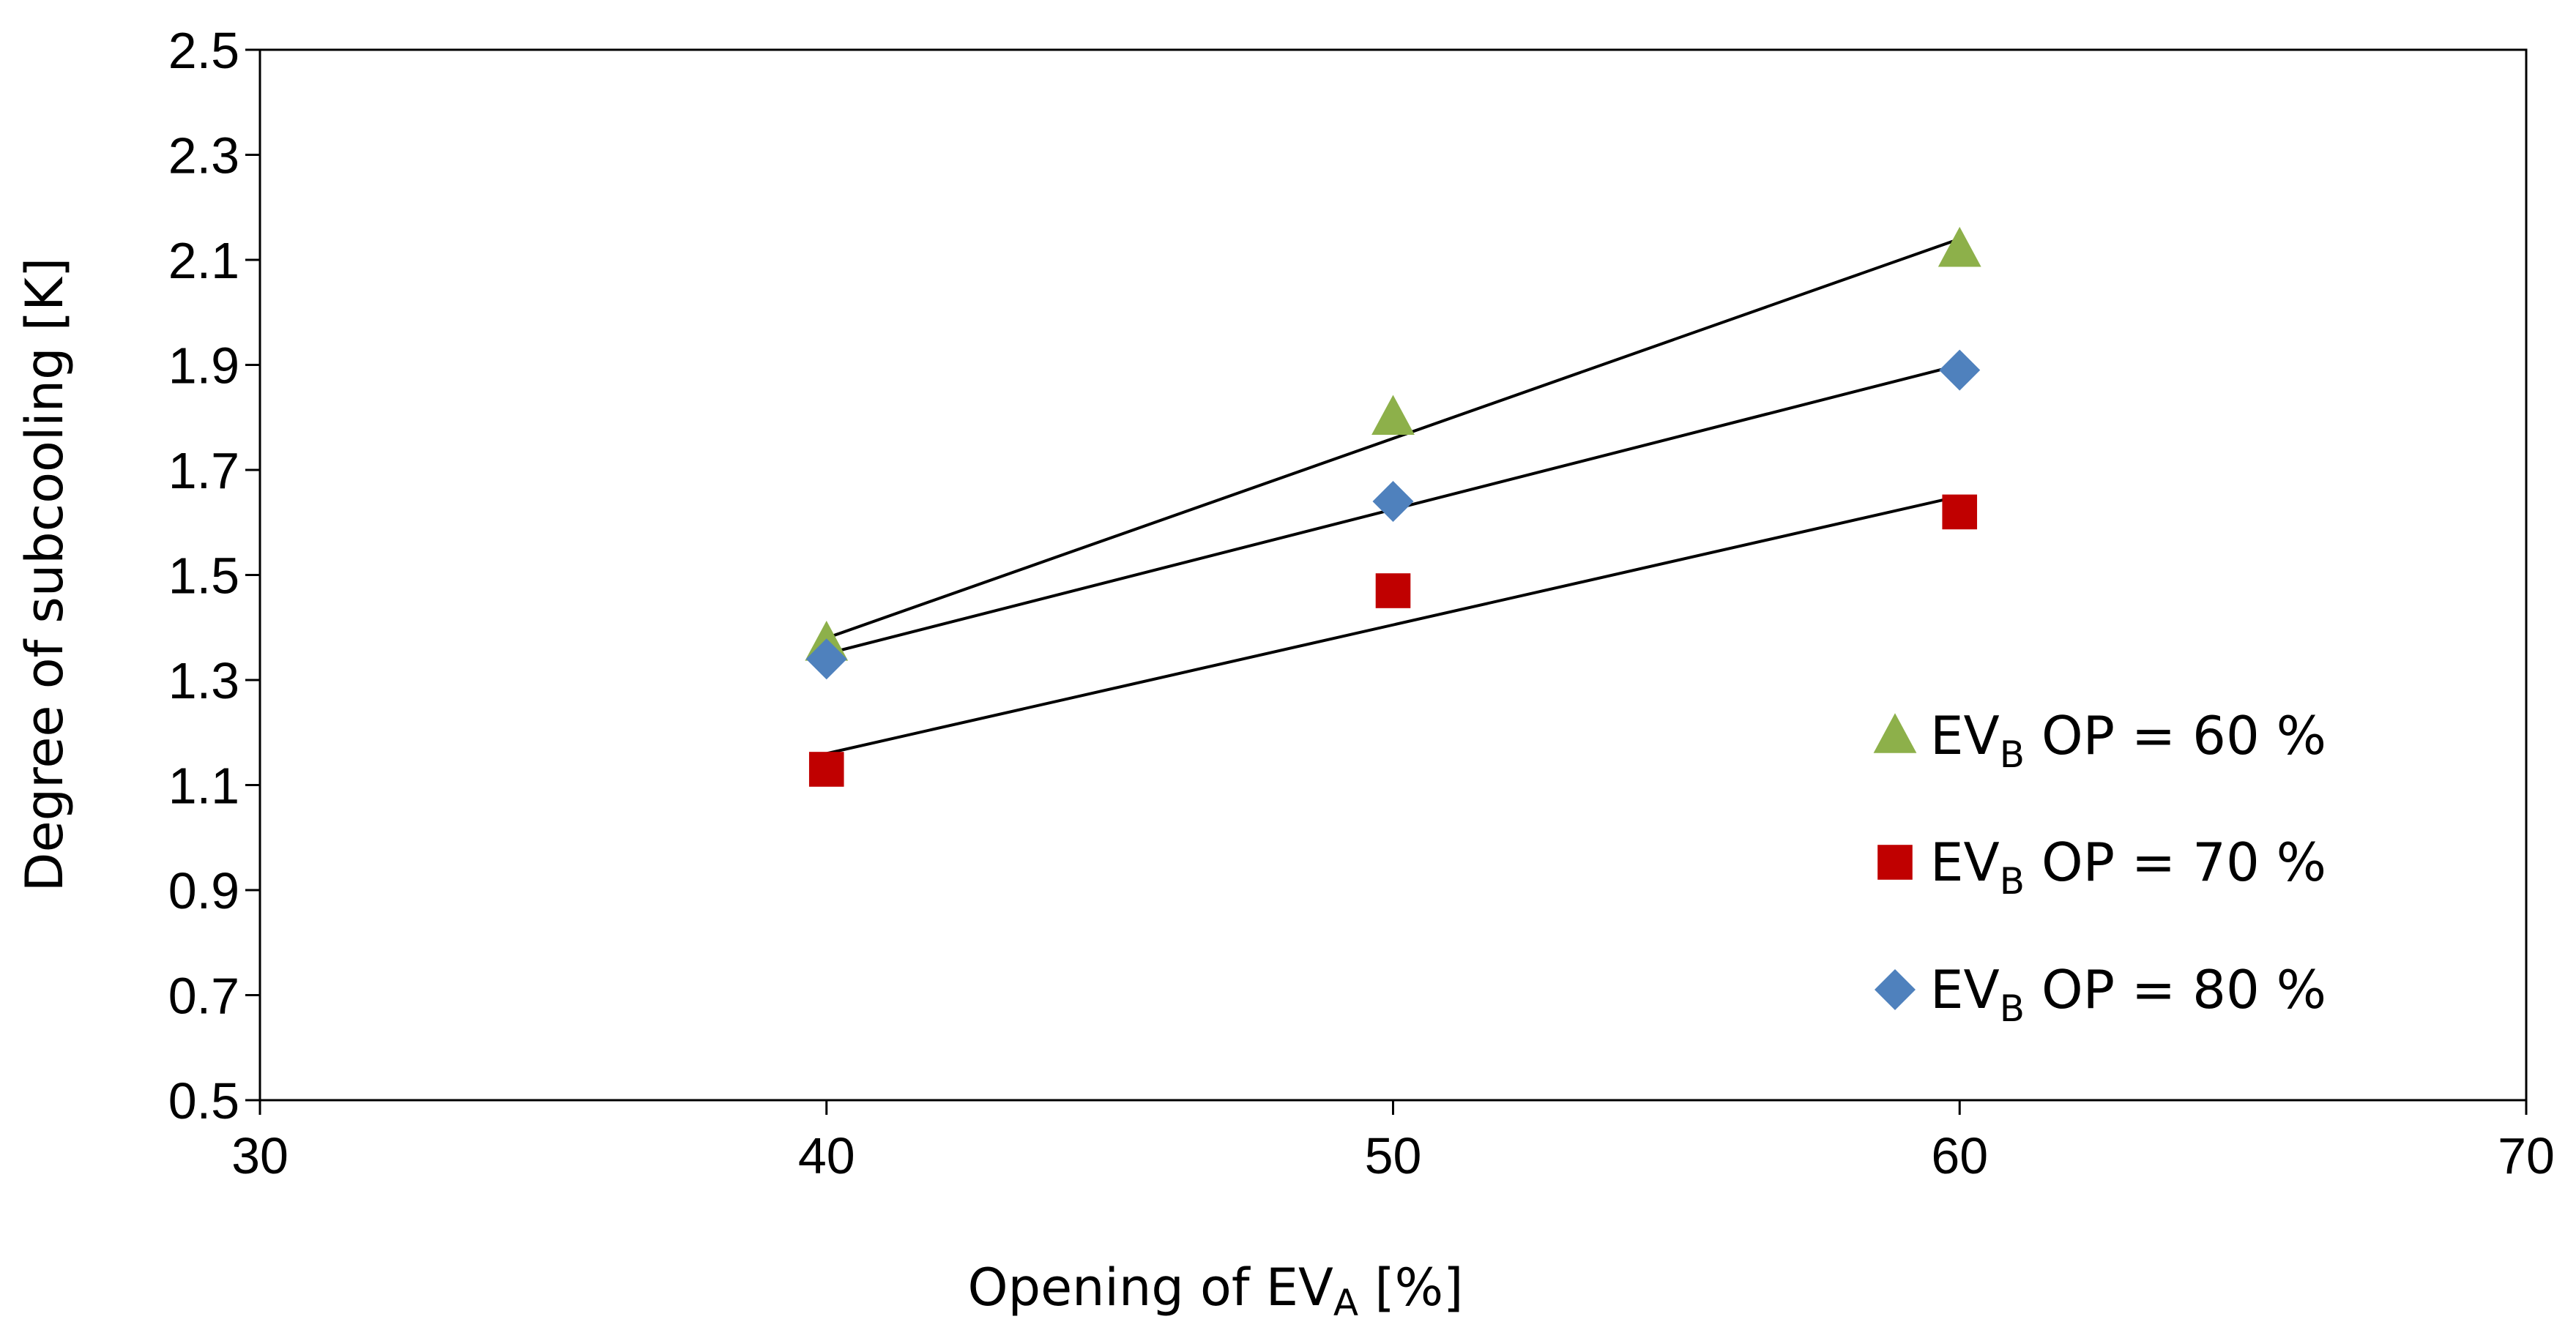 The height and width of the screenshot is (1341, 2576). I want to click on y-tick-label: 2.5, so click(203, 50).